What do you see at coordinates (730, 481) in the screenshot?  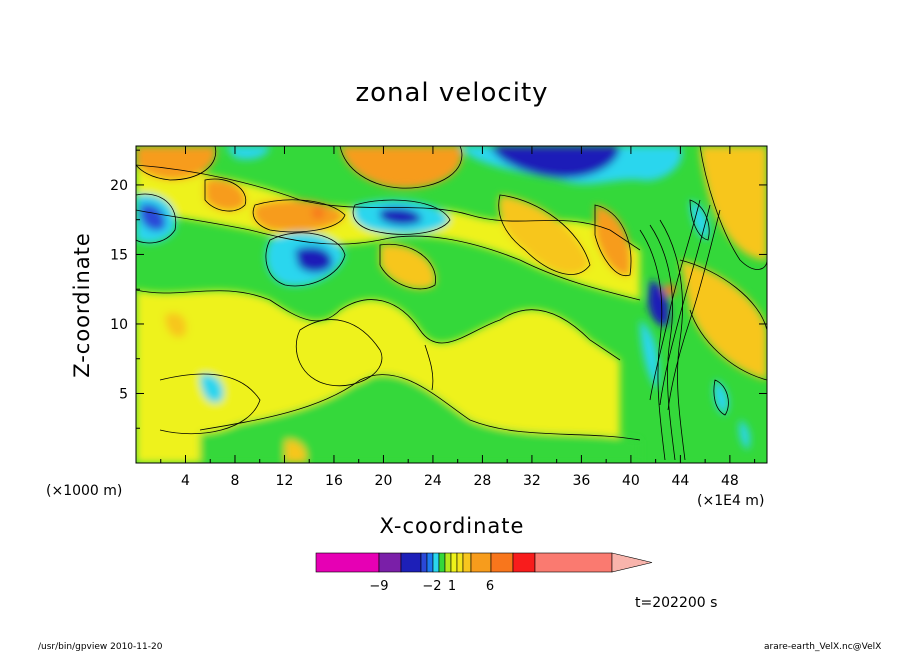 I see `x-tick-label: 48` at bounding box center [730, 481].